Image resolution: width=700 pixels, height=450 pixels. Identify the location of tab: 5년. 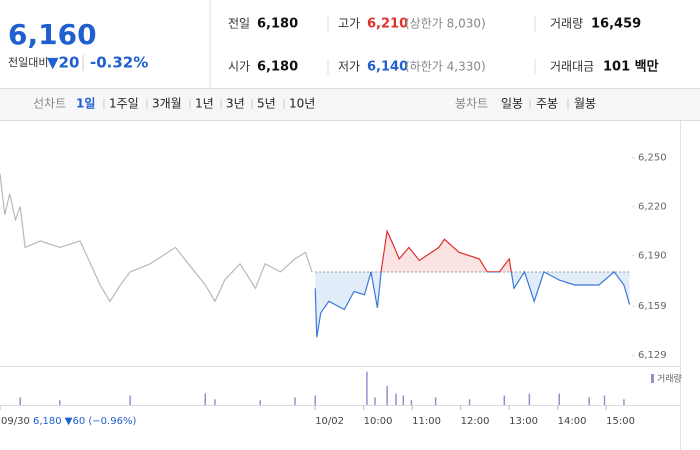
(266, 104).